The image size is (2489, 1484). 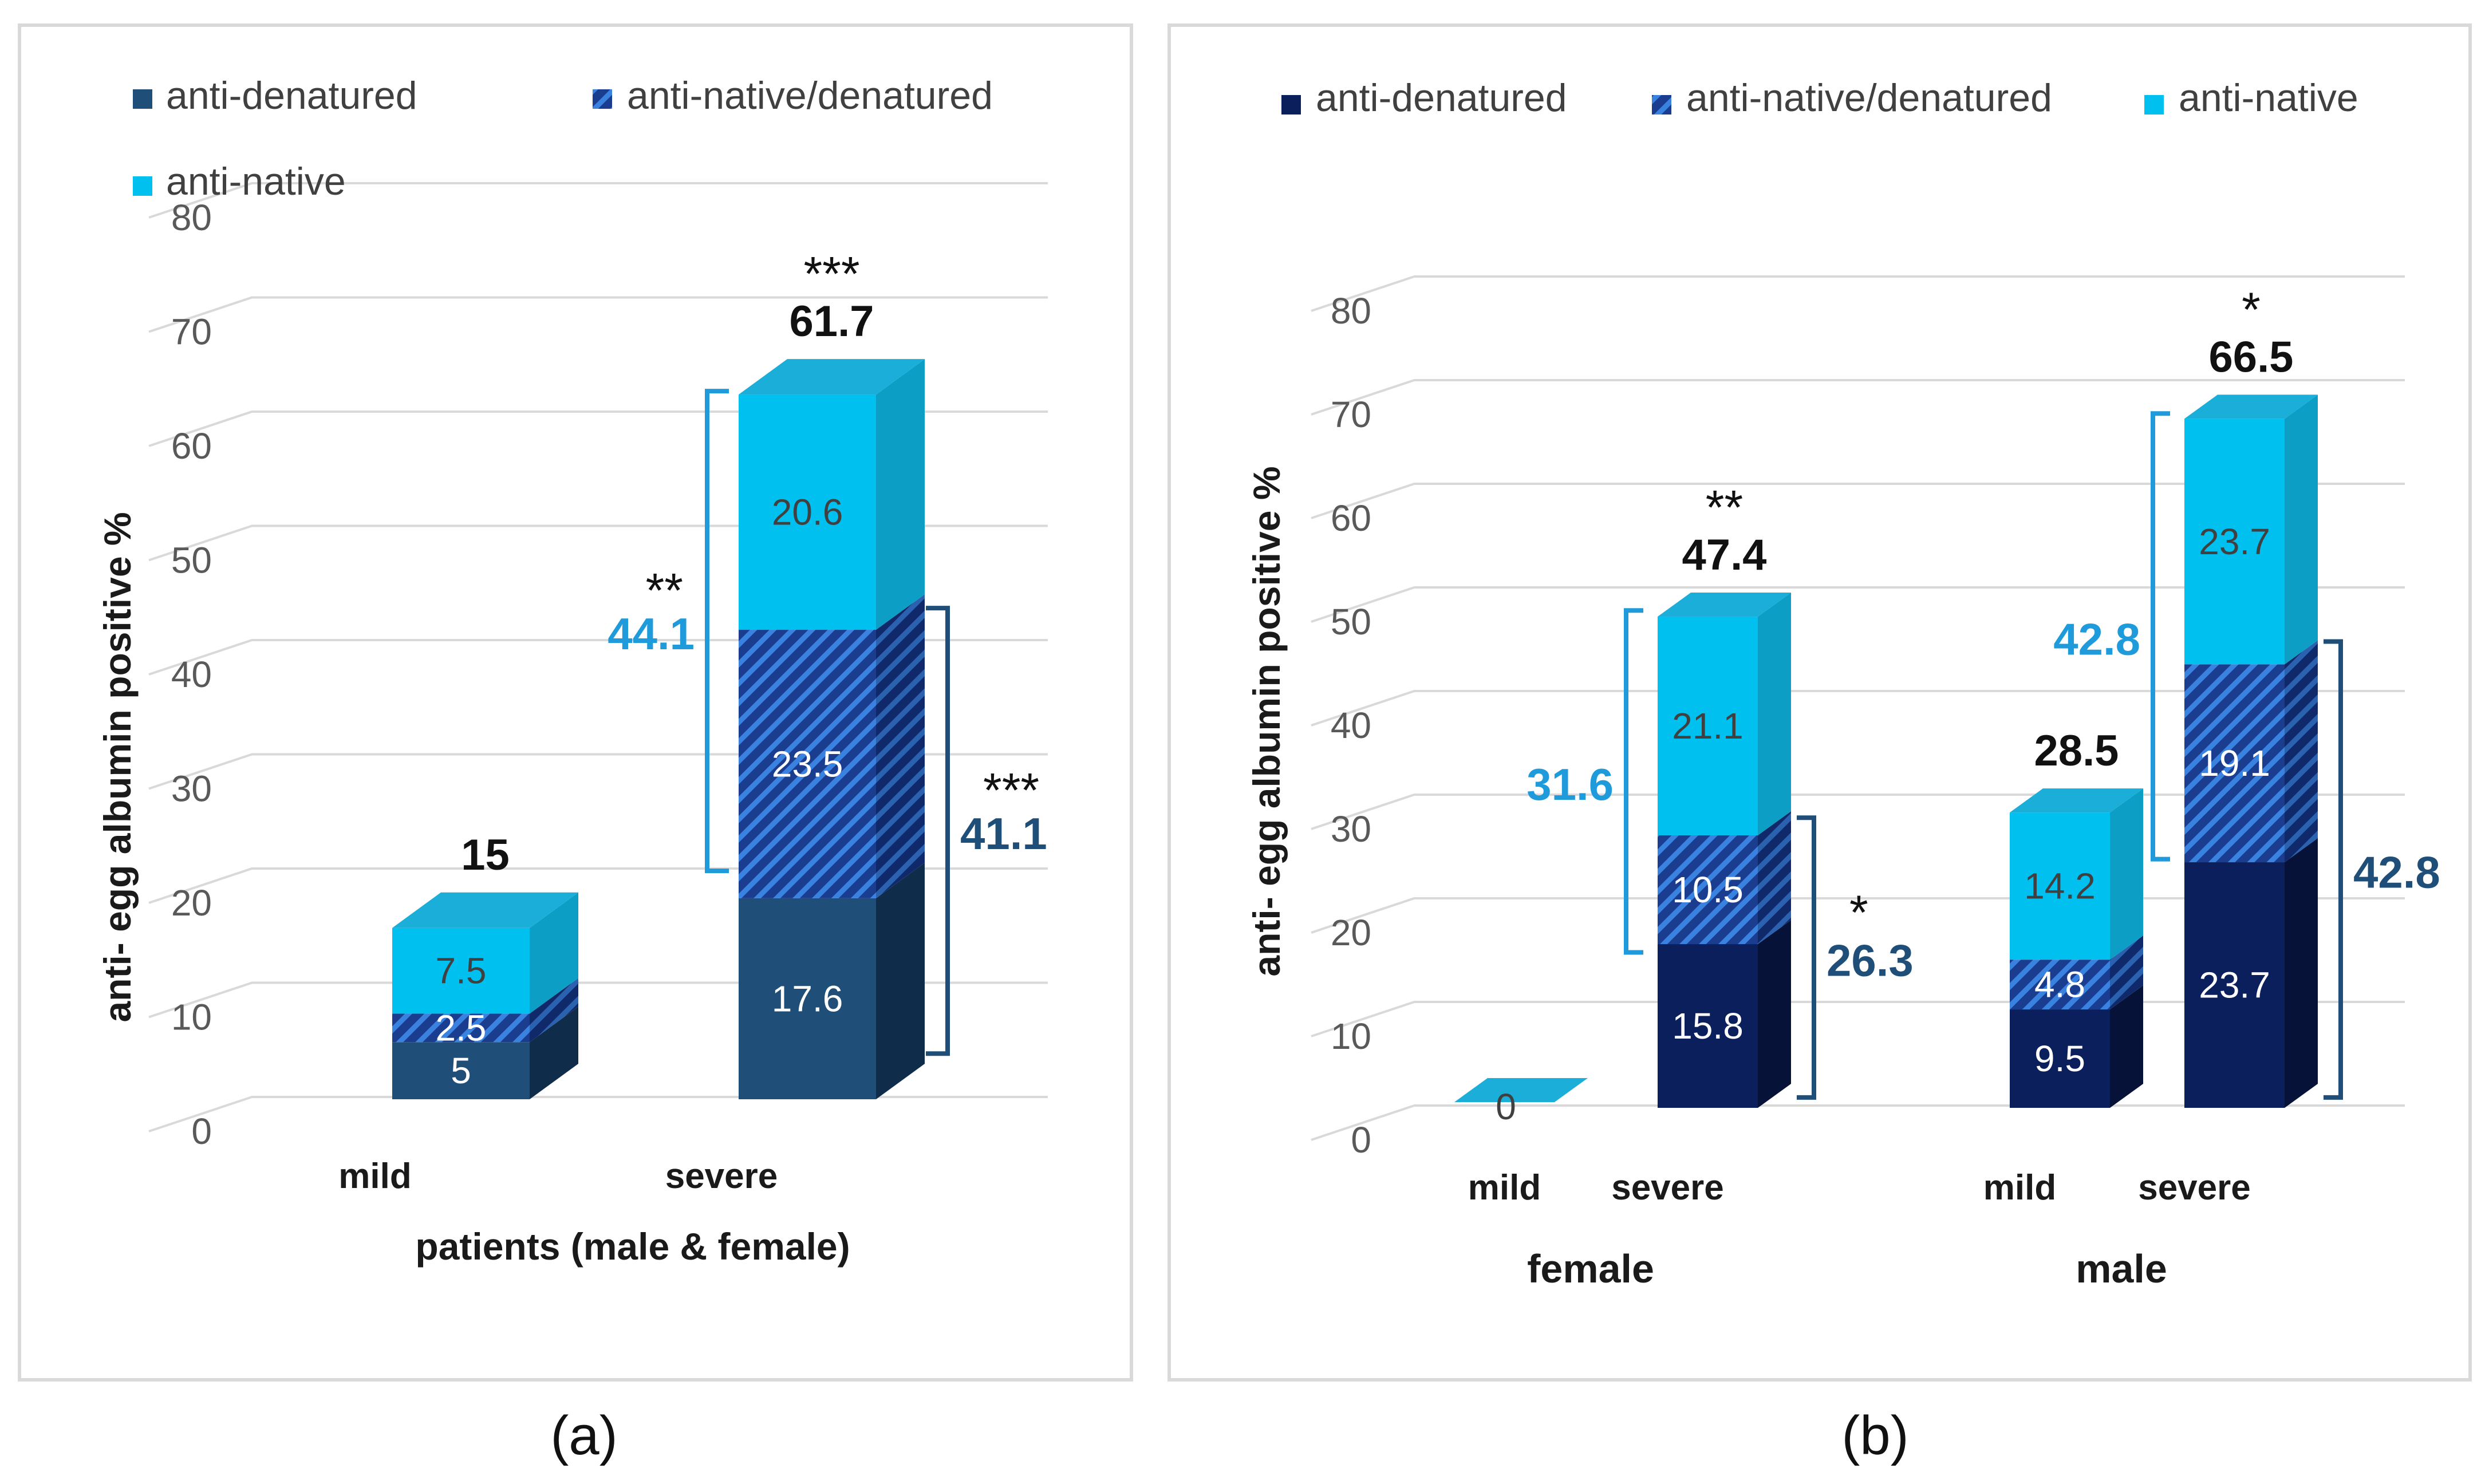 I want to click on bar-side-a-all-mild-anti-native, so click(x=554, y=953).